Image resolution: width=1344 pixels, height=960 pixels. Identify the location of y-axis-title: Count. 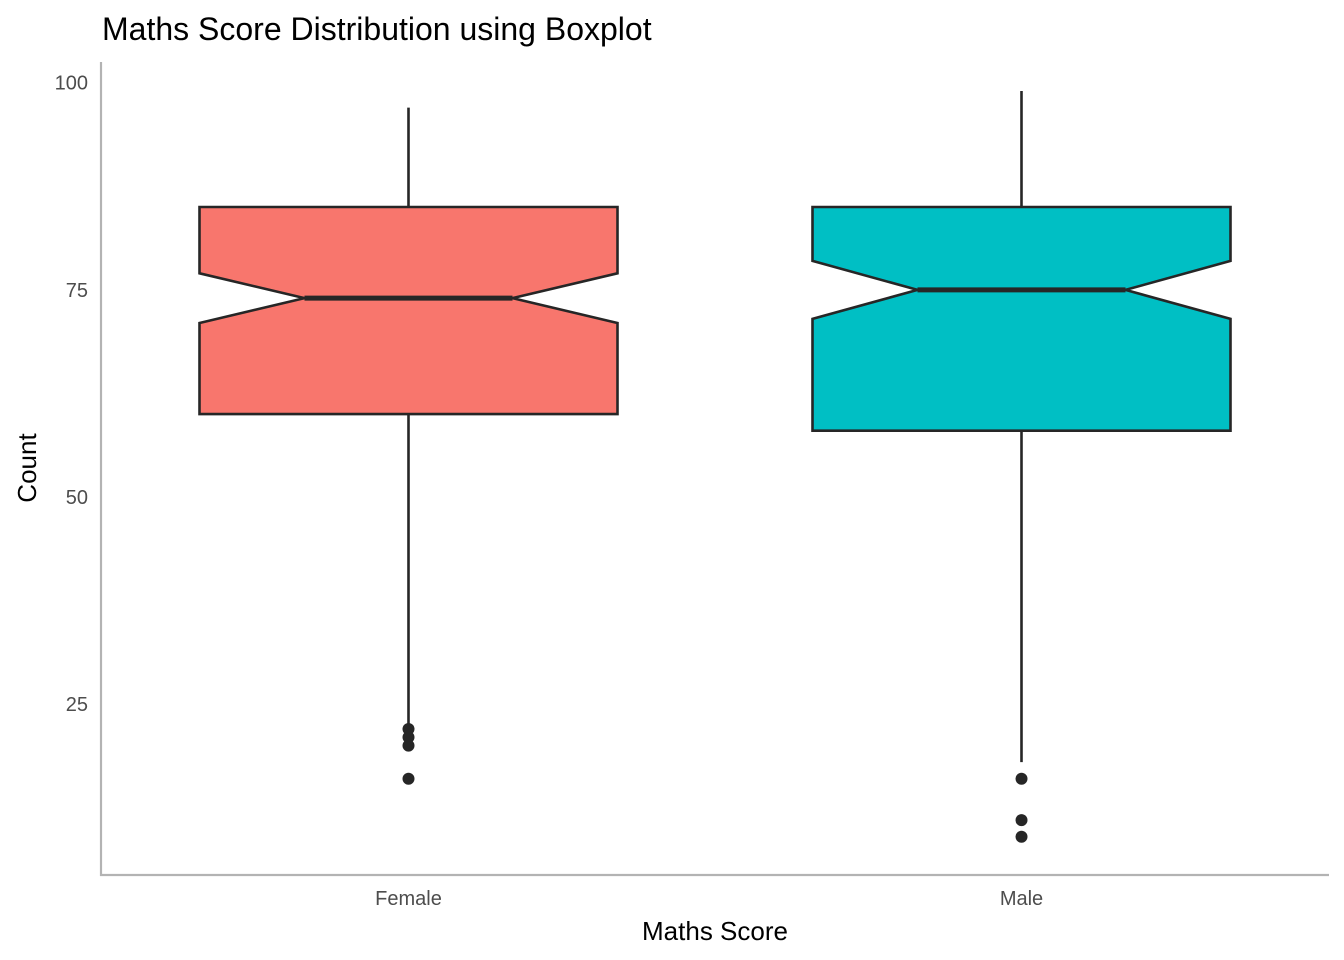
(27, 468).